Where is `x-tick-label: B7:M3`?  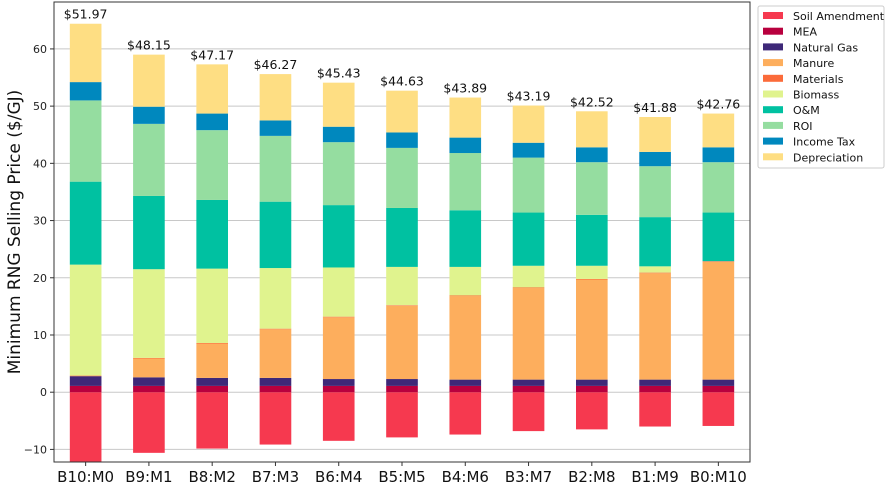 x-tick-label: B7:M3 is located at coordinates (275, 476).